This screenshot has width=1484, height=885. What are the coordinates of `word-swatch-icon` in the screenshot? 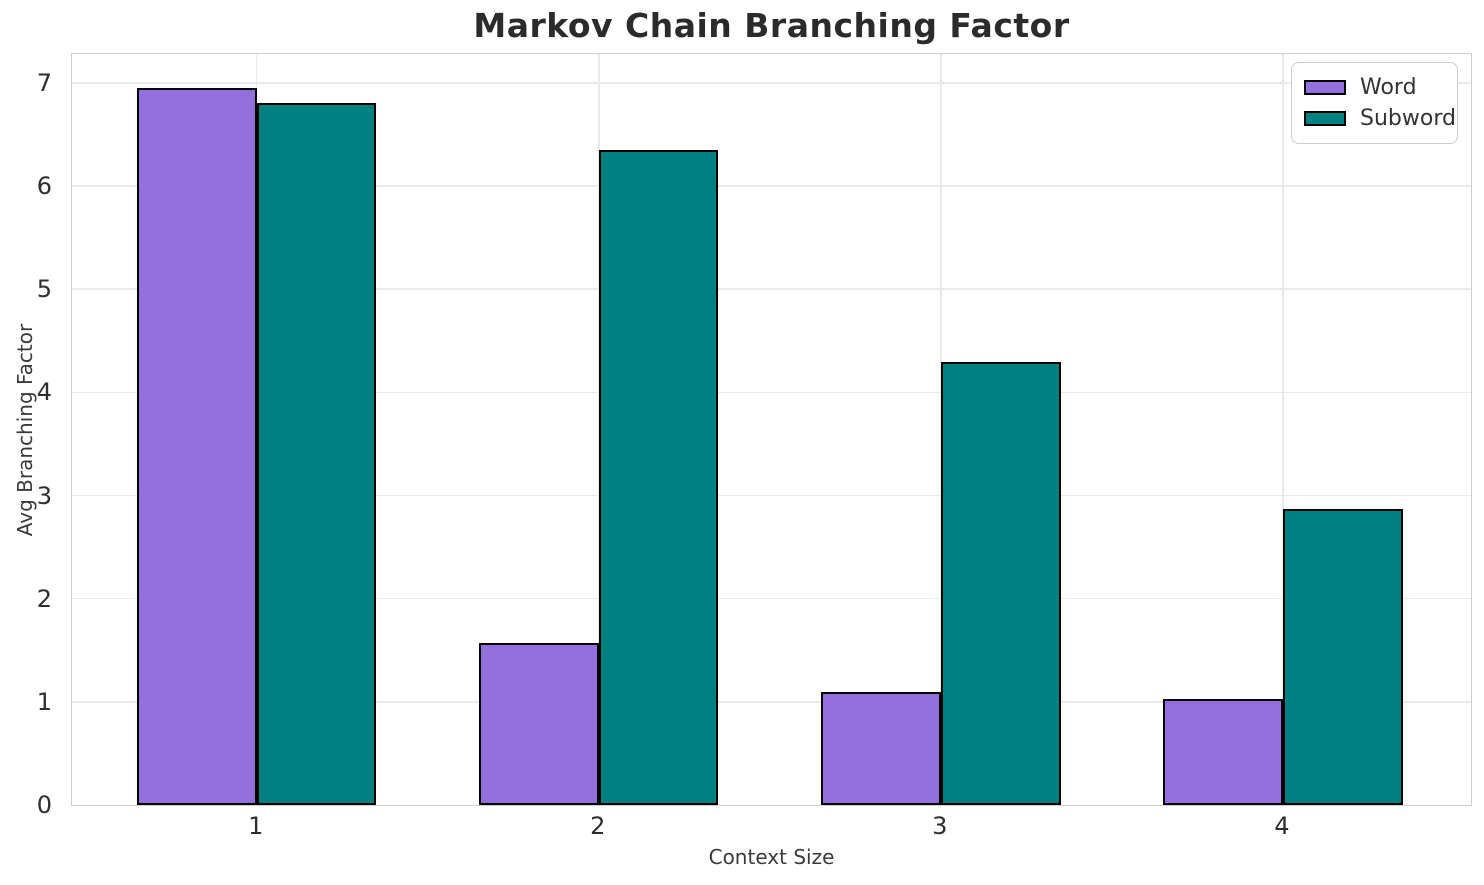 It's located at (1325, 87).